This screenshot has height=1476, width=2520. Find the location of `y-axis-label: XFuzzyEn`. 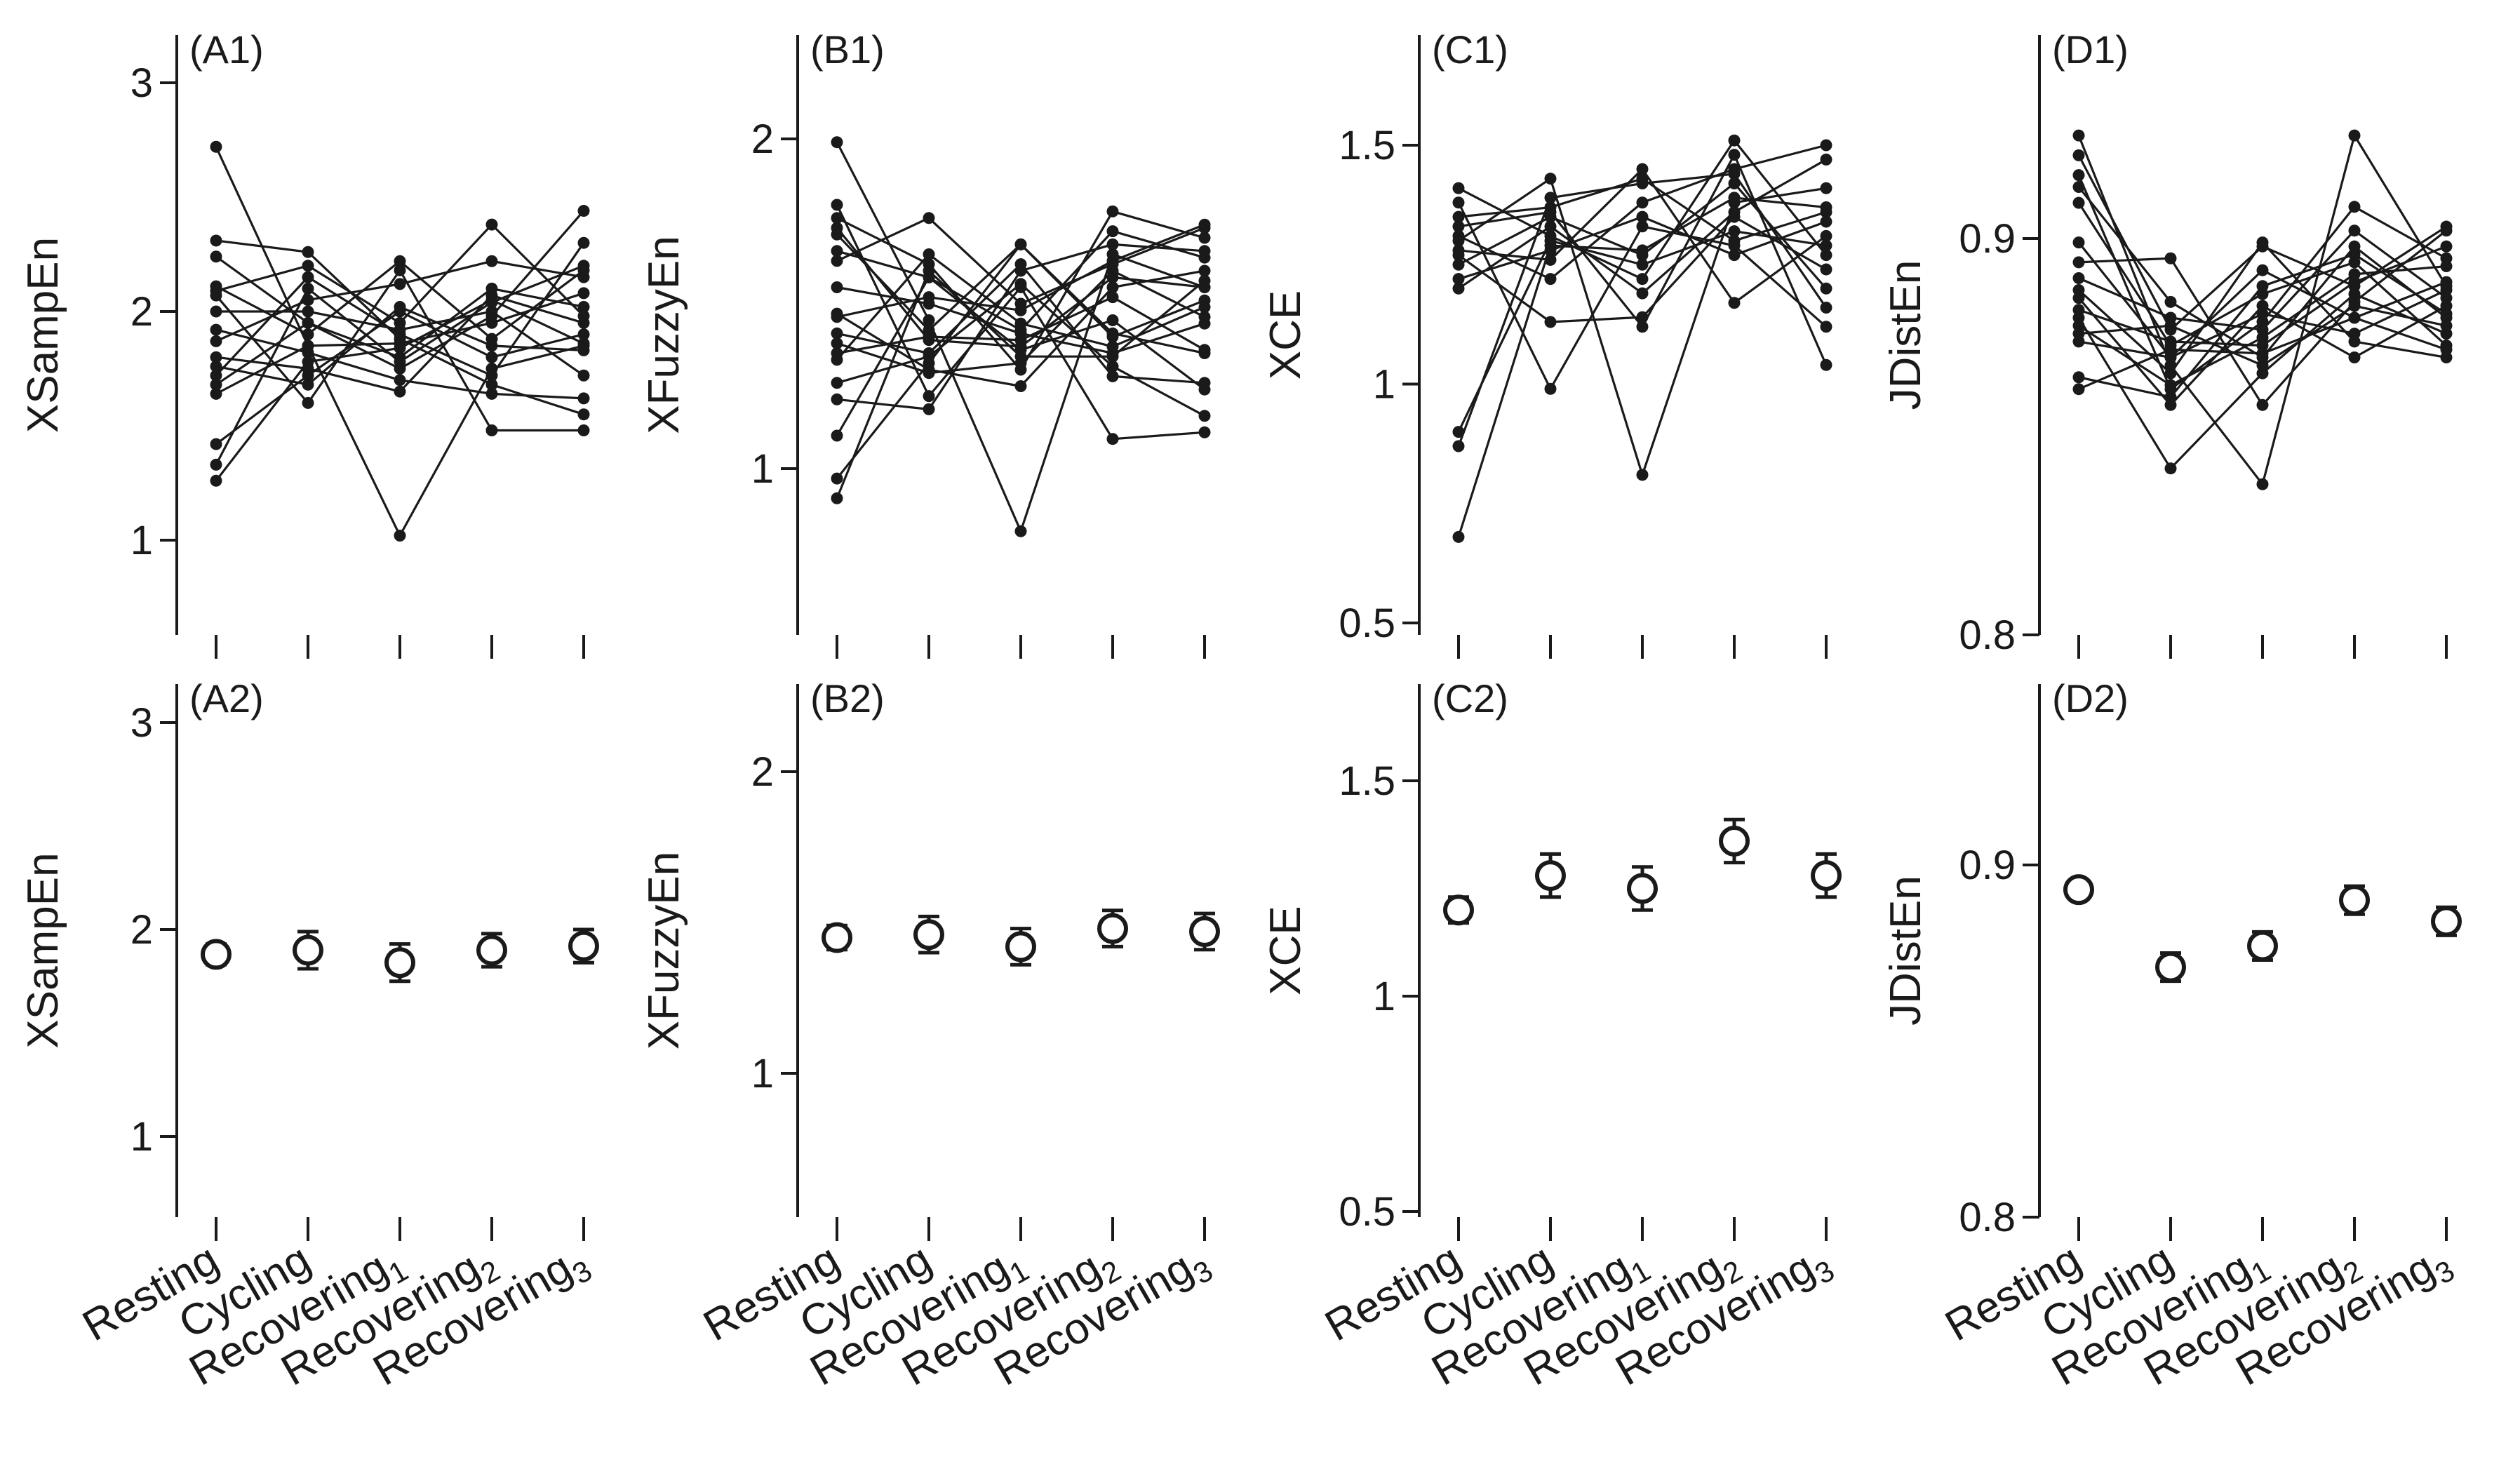

y-axis-label: XFuzzyEn is located at coordinates (664, 951).